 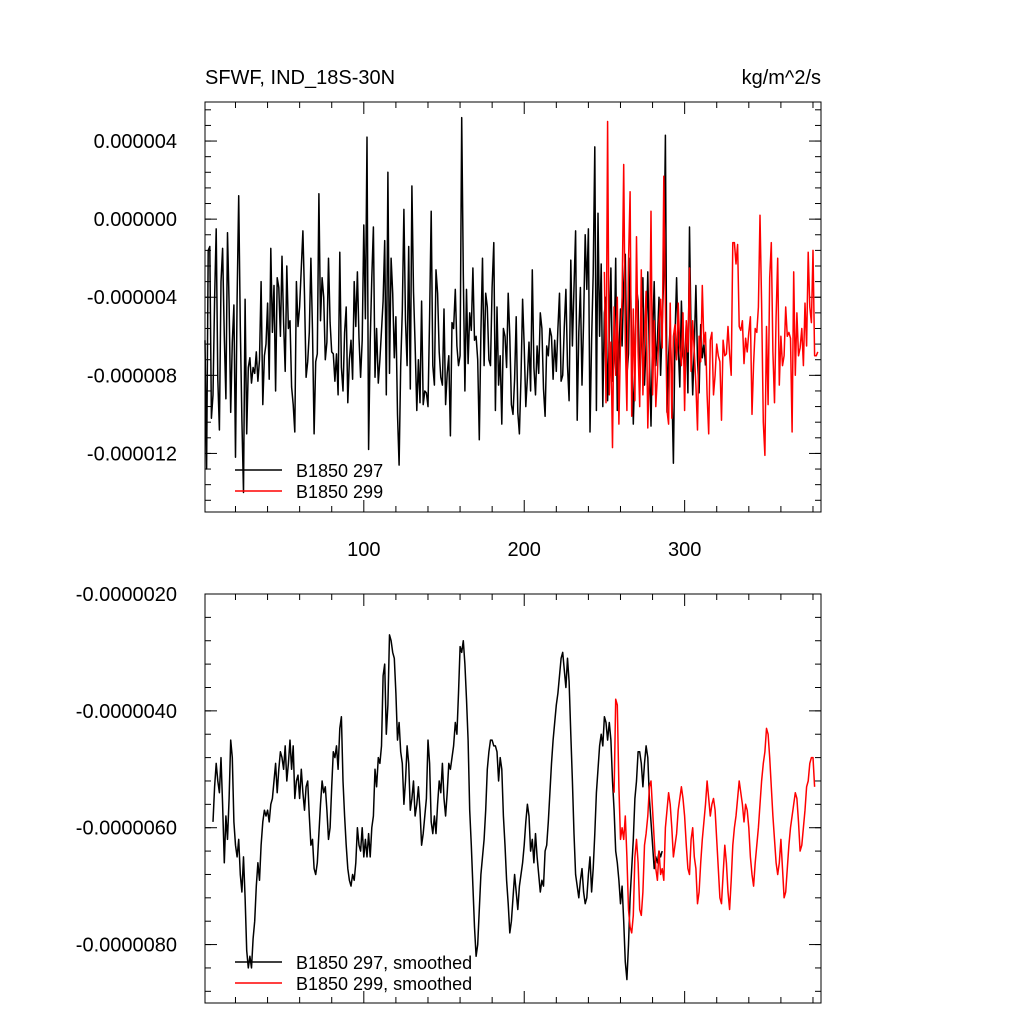 I want to click on y-tick-label: -0.0000020, so click(x=126, y=595).